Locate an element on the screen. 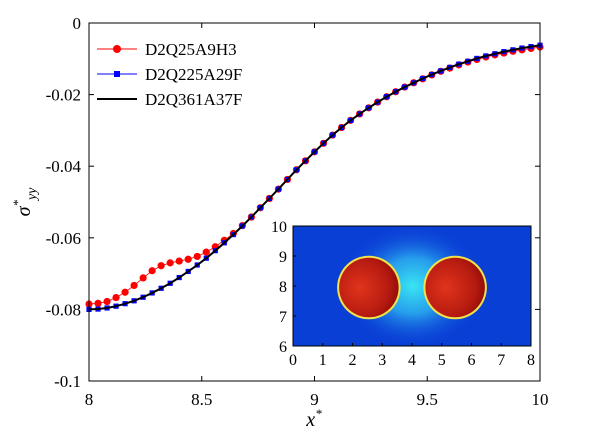  legend: D2Q25A9H3 D2Q225A29F D2Q361A37F is located at coordinates (169, 74).